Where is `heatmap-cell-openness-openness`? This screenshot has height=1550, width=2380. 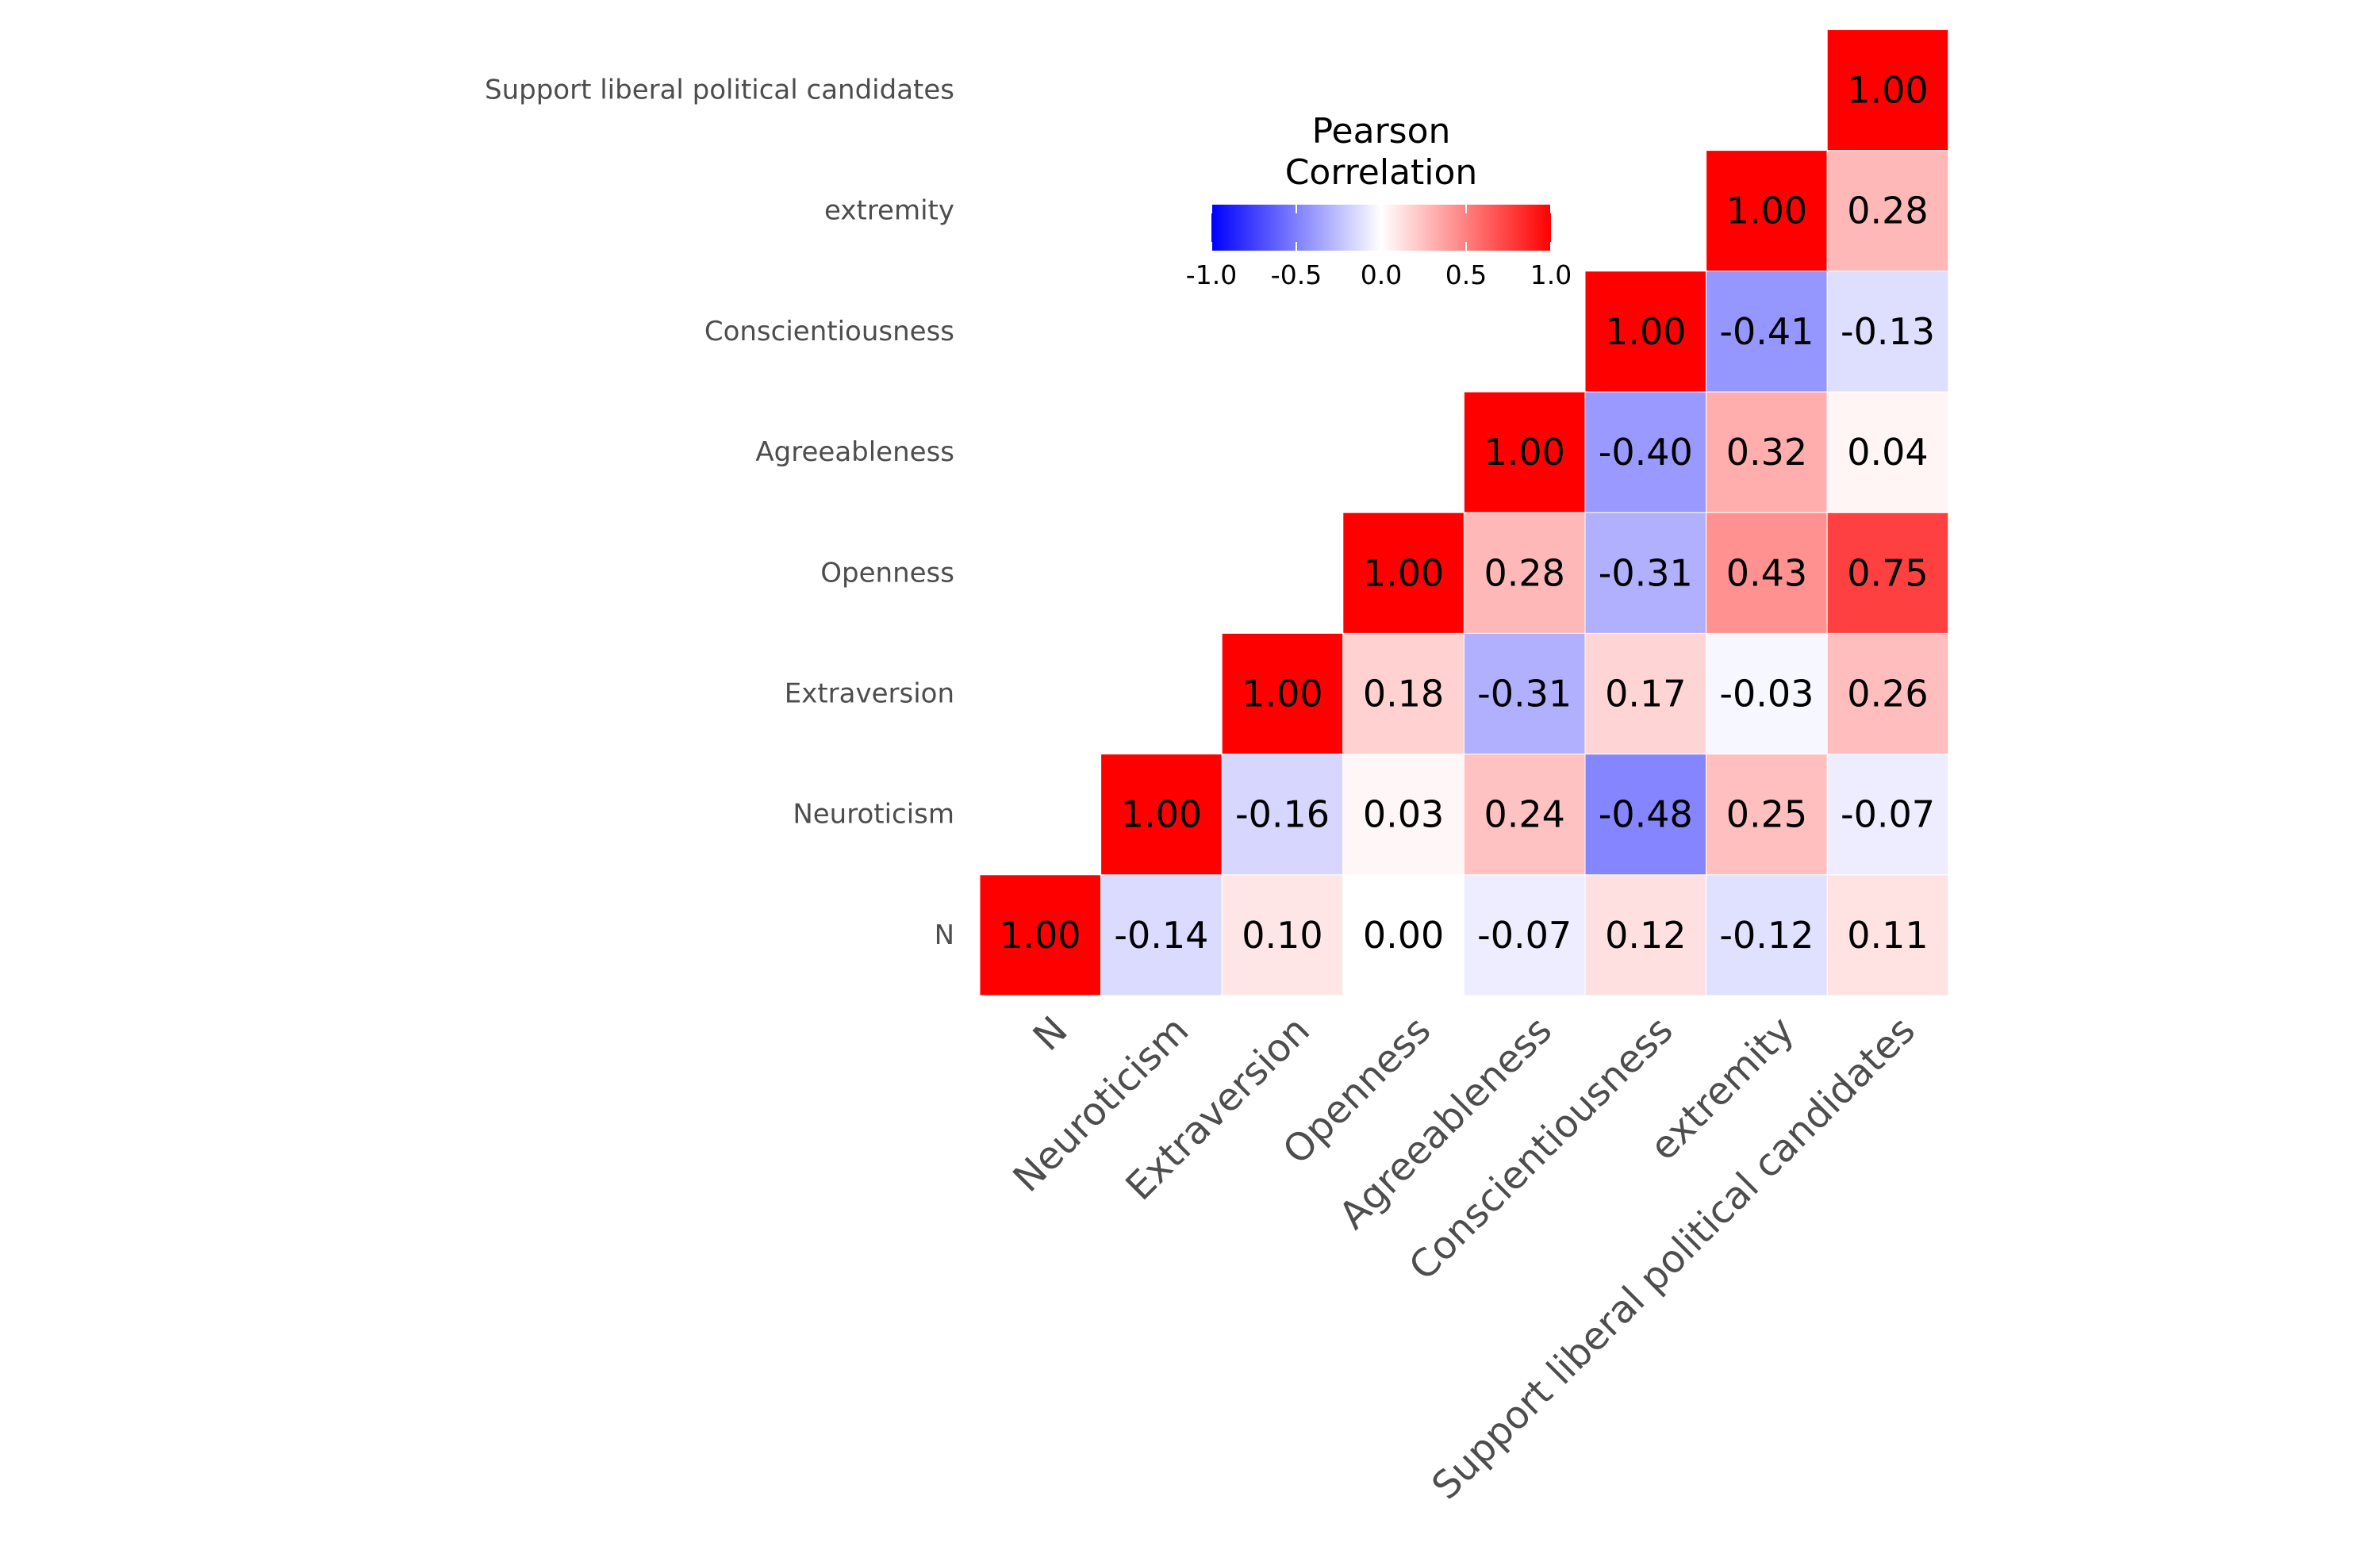 heatmap-cell-openness-openness is located at coordinates (1403, 573).